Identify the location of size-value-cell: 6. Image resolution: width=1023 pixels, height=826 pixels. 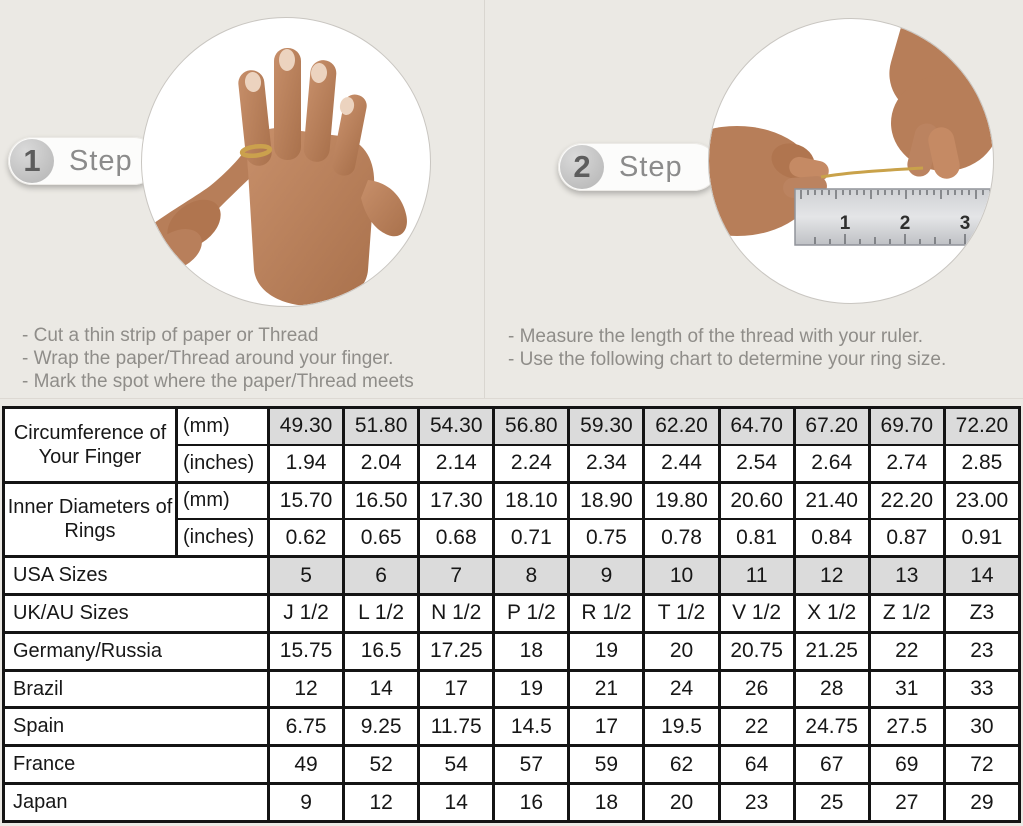
(381, 575).